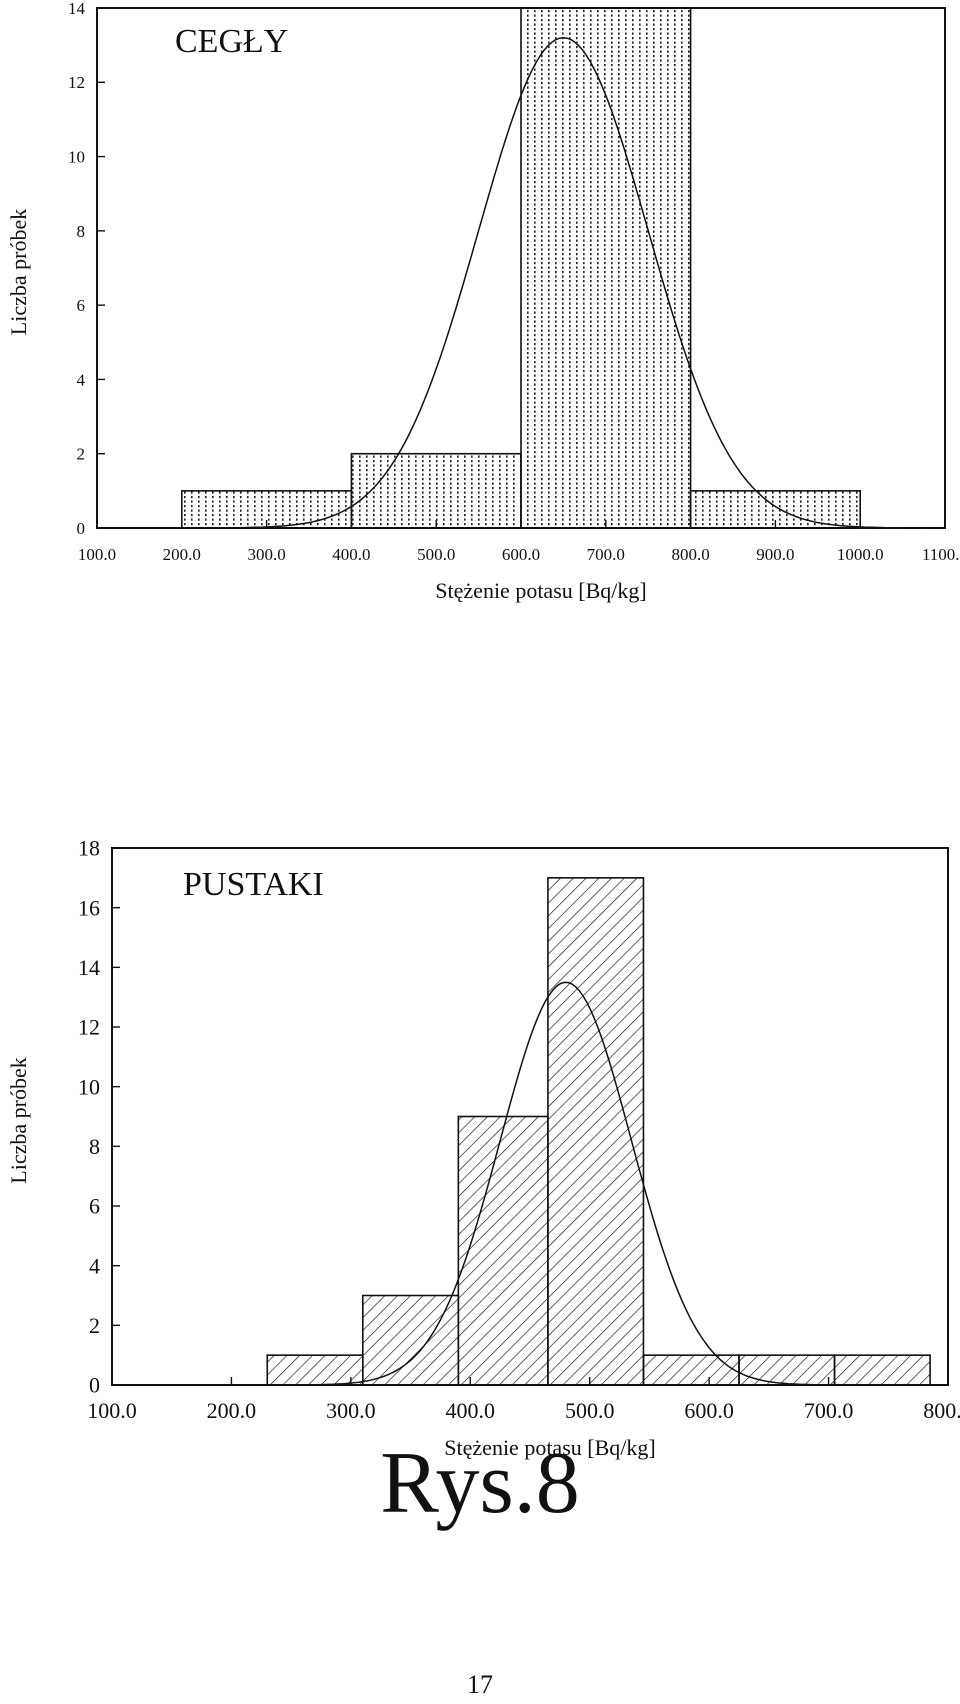  I want to click on histogram-bar-outline, so click(596, 1131).